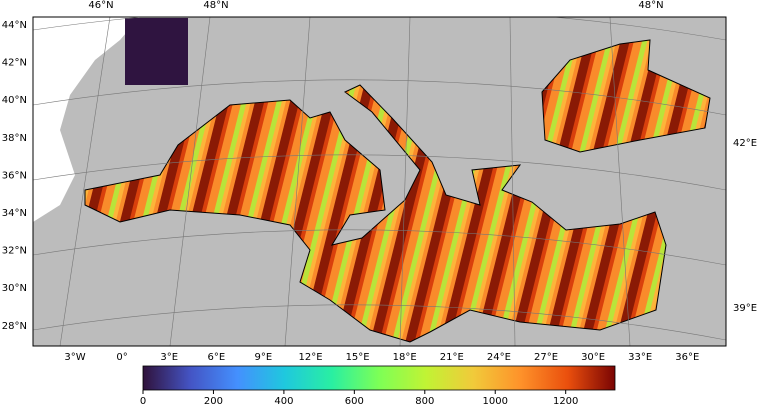  What do you see at coordinates (216, 357) in the screenshot?
I see `lon-label: 6°E` at bounding box center [216, 357].